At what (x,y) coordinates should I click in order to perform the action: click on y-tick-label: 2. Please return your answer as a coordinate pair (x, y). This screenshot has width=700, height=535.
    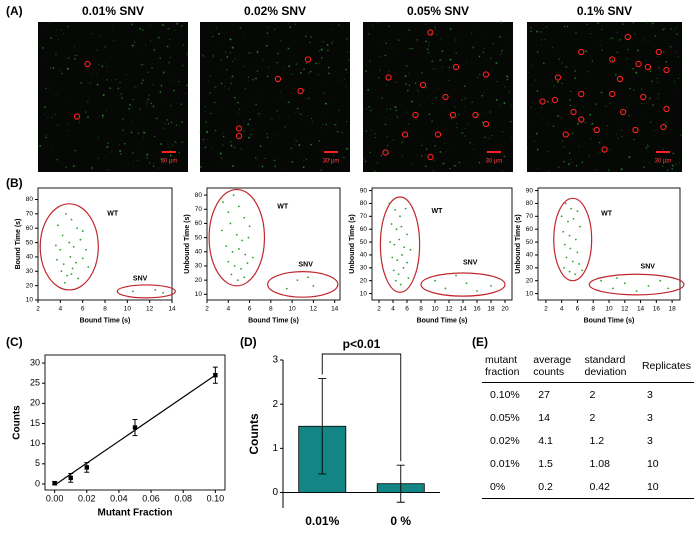
    Looking at the image, I should click on (275, 404).